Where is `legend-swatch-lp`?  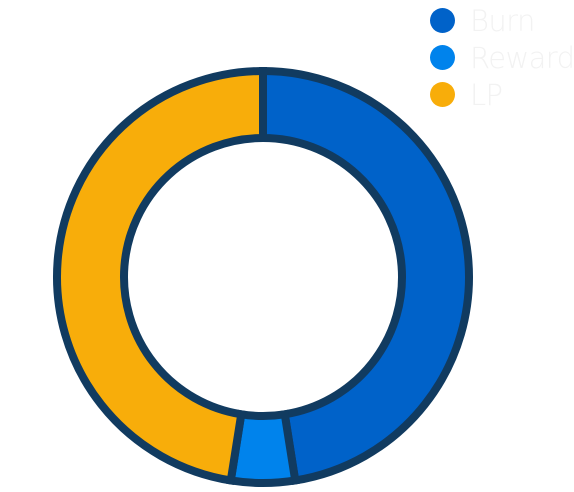 legend-swatch-lp is located at coordinates (442, 94).